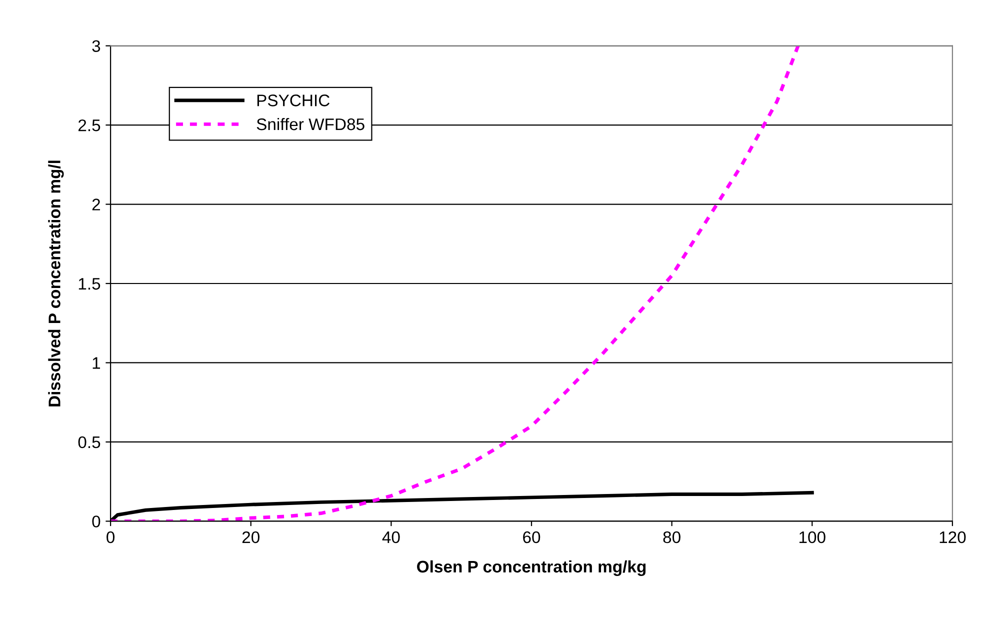 The width and height of the screenshot is (987, 619). I want to click on x-tick-label: 60, so click(531, 537).